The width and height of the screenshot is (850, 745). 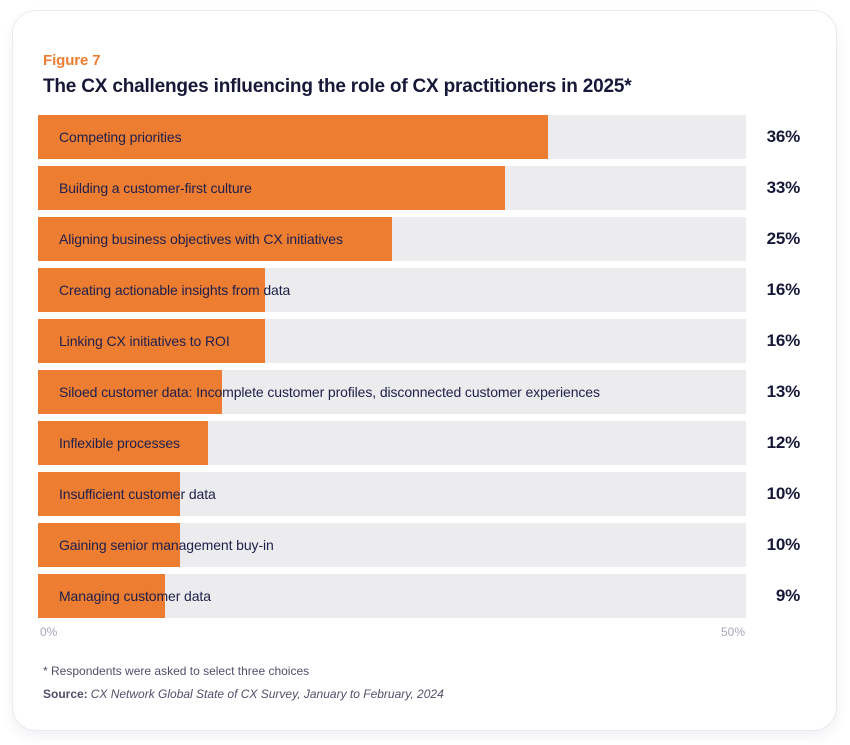 What do you see at coordinates (135, 596) in the screenshot?
I see `bar-label: Managing customer data` at bounding box center [135, 596].